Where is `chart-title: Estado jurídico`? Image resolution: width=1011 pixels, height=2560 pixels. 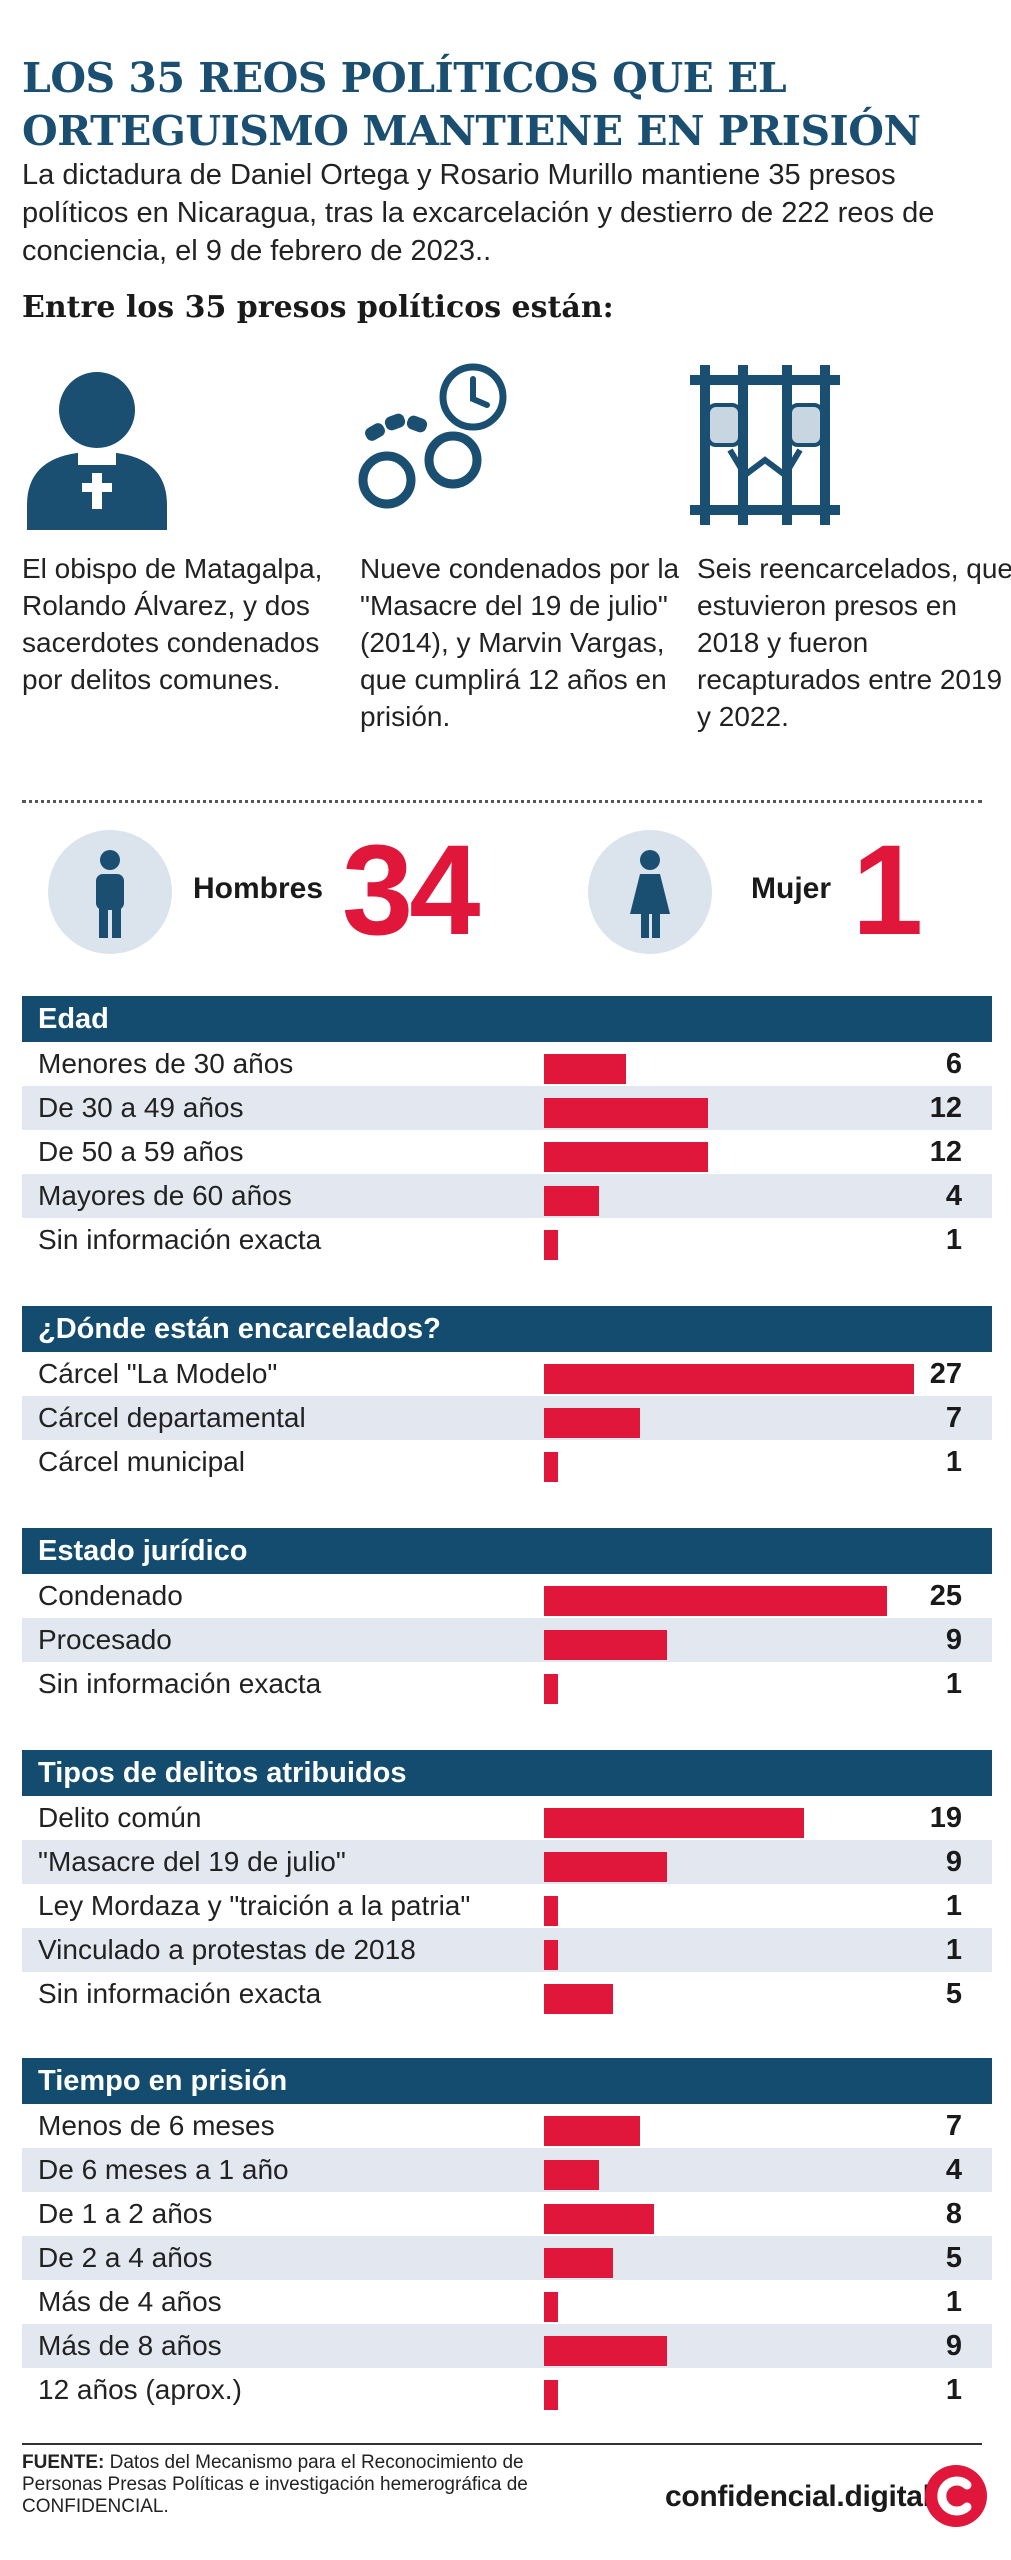 chart-title: Estado jurídico is located at coordinates (507, 1551).